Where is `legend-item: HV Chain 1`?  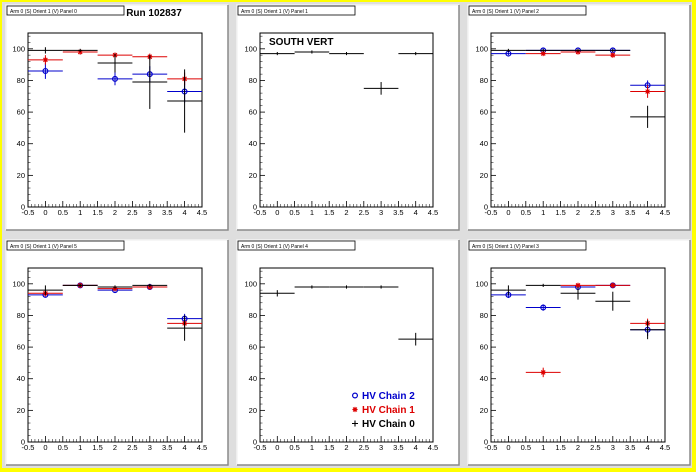 legend-item: HV Chain 1 is located at coordinates (383, 410).